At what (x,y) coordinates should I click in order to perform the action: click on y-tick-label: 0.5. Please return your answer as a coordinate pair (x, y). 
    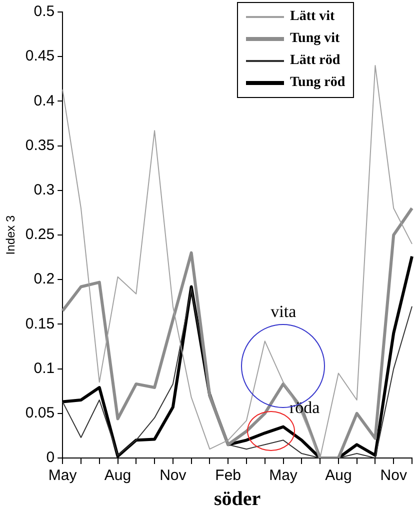
    Looking at the image, I should click on (44, 11).